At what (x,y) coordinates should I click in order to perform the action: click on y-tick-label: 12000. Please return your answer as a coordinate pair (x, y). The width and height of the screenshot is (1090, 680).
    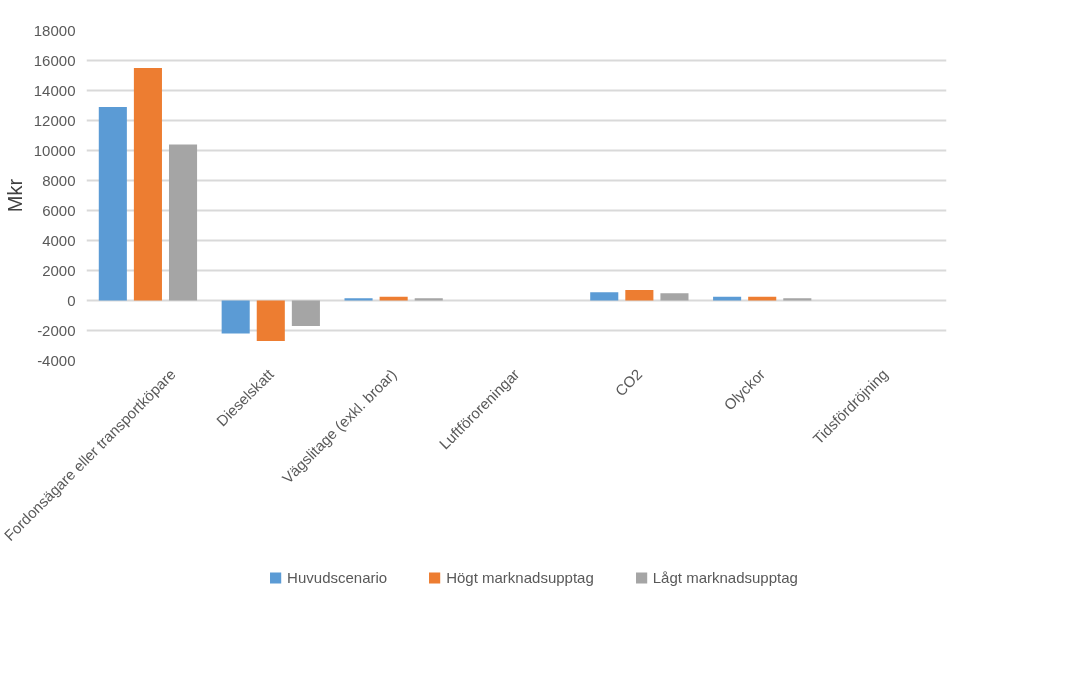
    Looking at the image, I should click on (54, 120).